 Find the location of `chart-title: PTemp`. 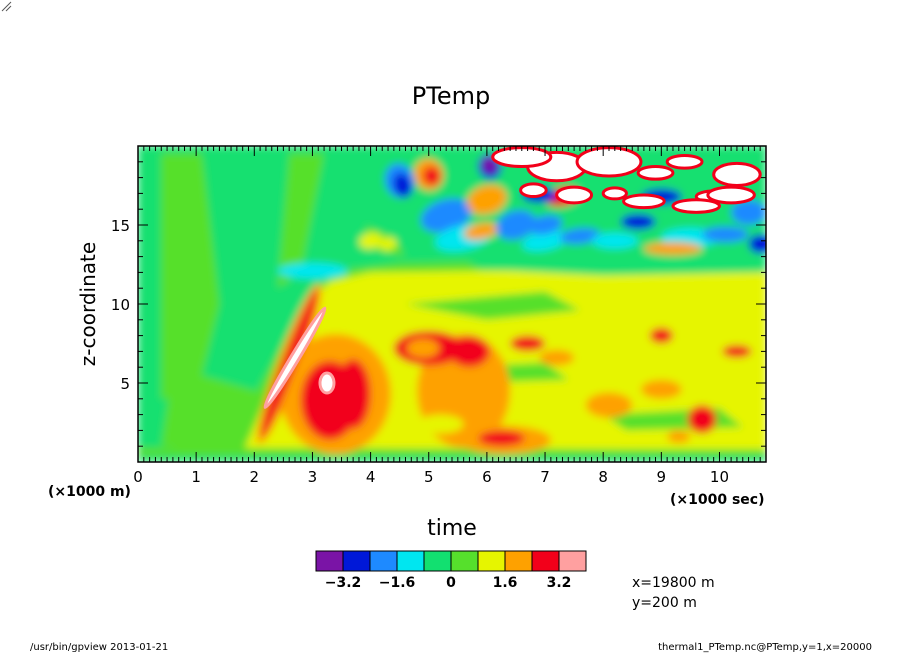

chart-title: PTemp is located at coordinates (451, 96).